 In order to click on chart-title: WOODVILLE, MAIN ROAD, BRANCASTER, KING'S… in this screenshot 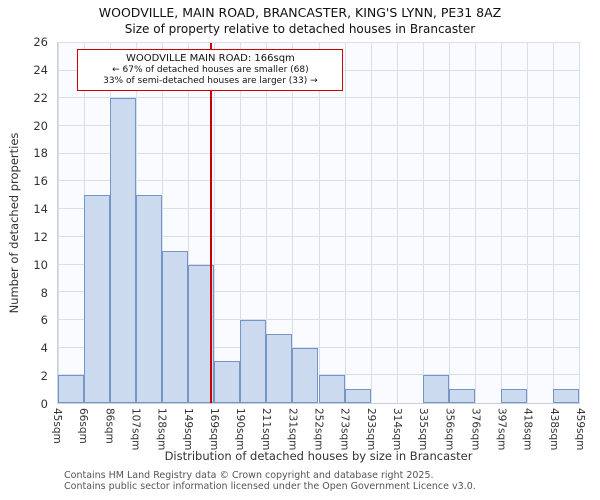, I will do `click(300, 12)`.